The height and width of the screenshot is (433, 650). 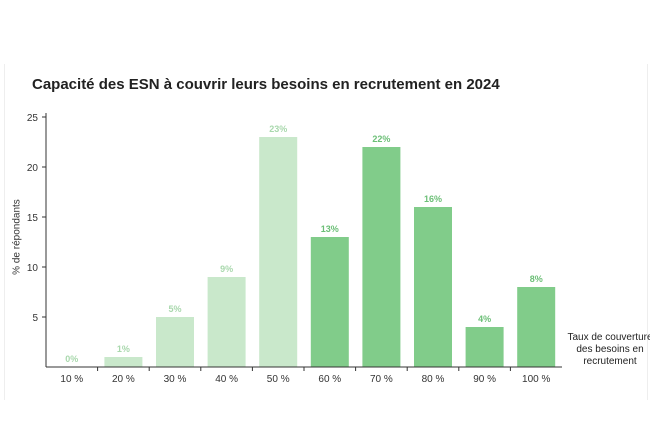 I want to click on data-label-3: 5%, so click(x=174, y=309).